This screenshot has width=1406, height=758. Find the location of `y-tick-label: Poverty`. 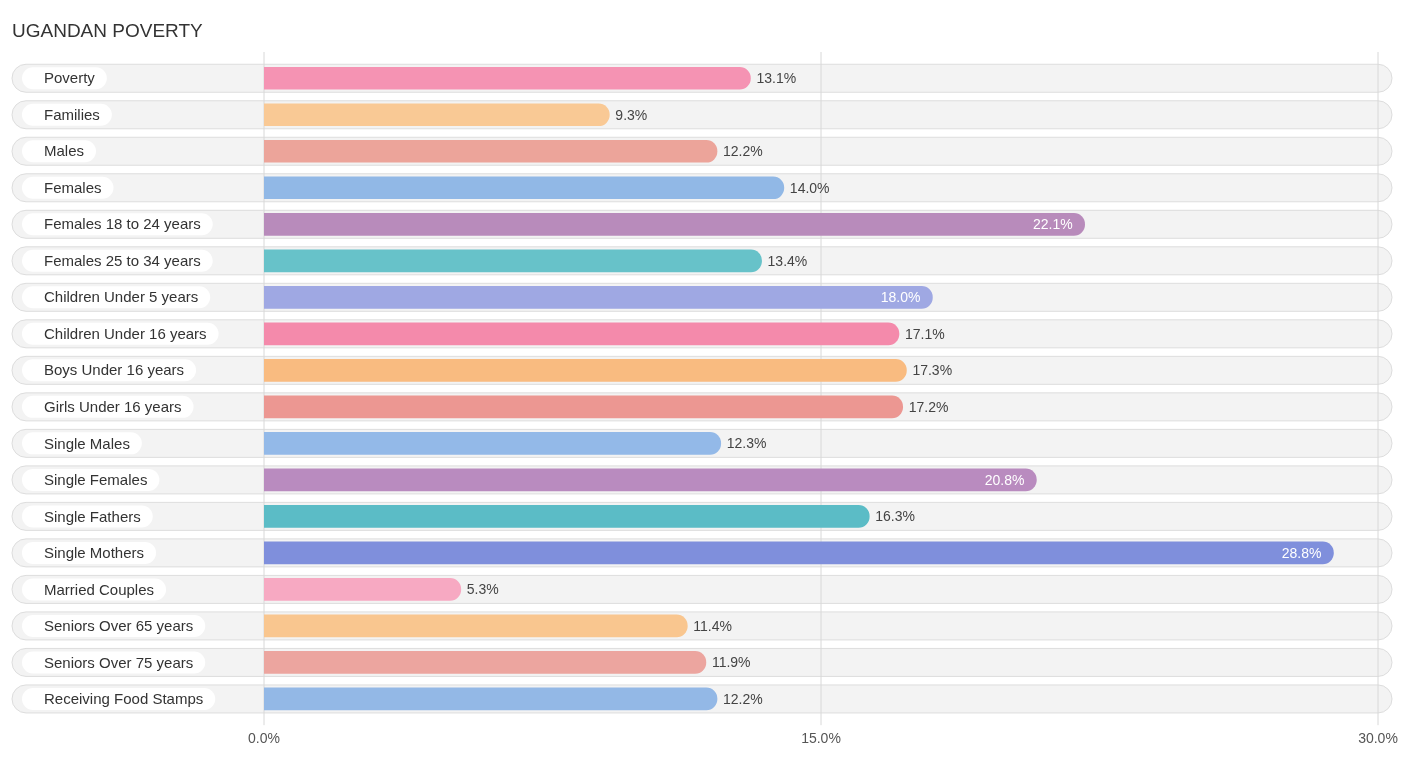

y-tick-label: Poverty is located at coordinates (70, 78).